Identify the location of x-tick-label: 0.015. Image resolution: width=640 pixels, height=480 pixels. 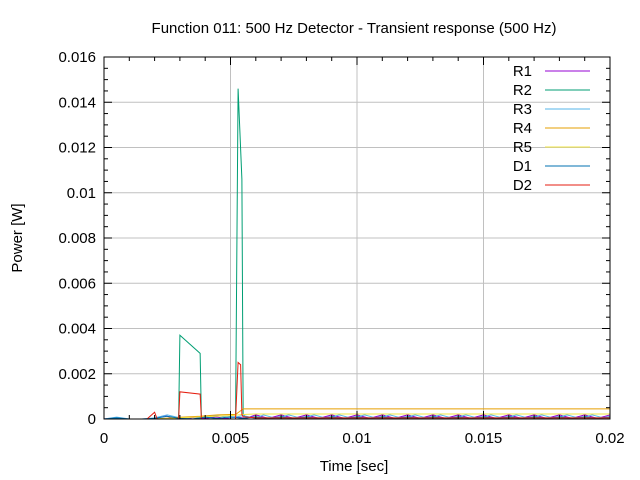
(484, 438).